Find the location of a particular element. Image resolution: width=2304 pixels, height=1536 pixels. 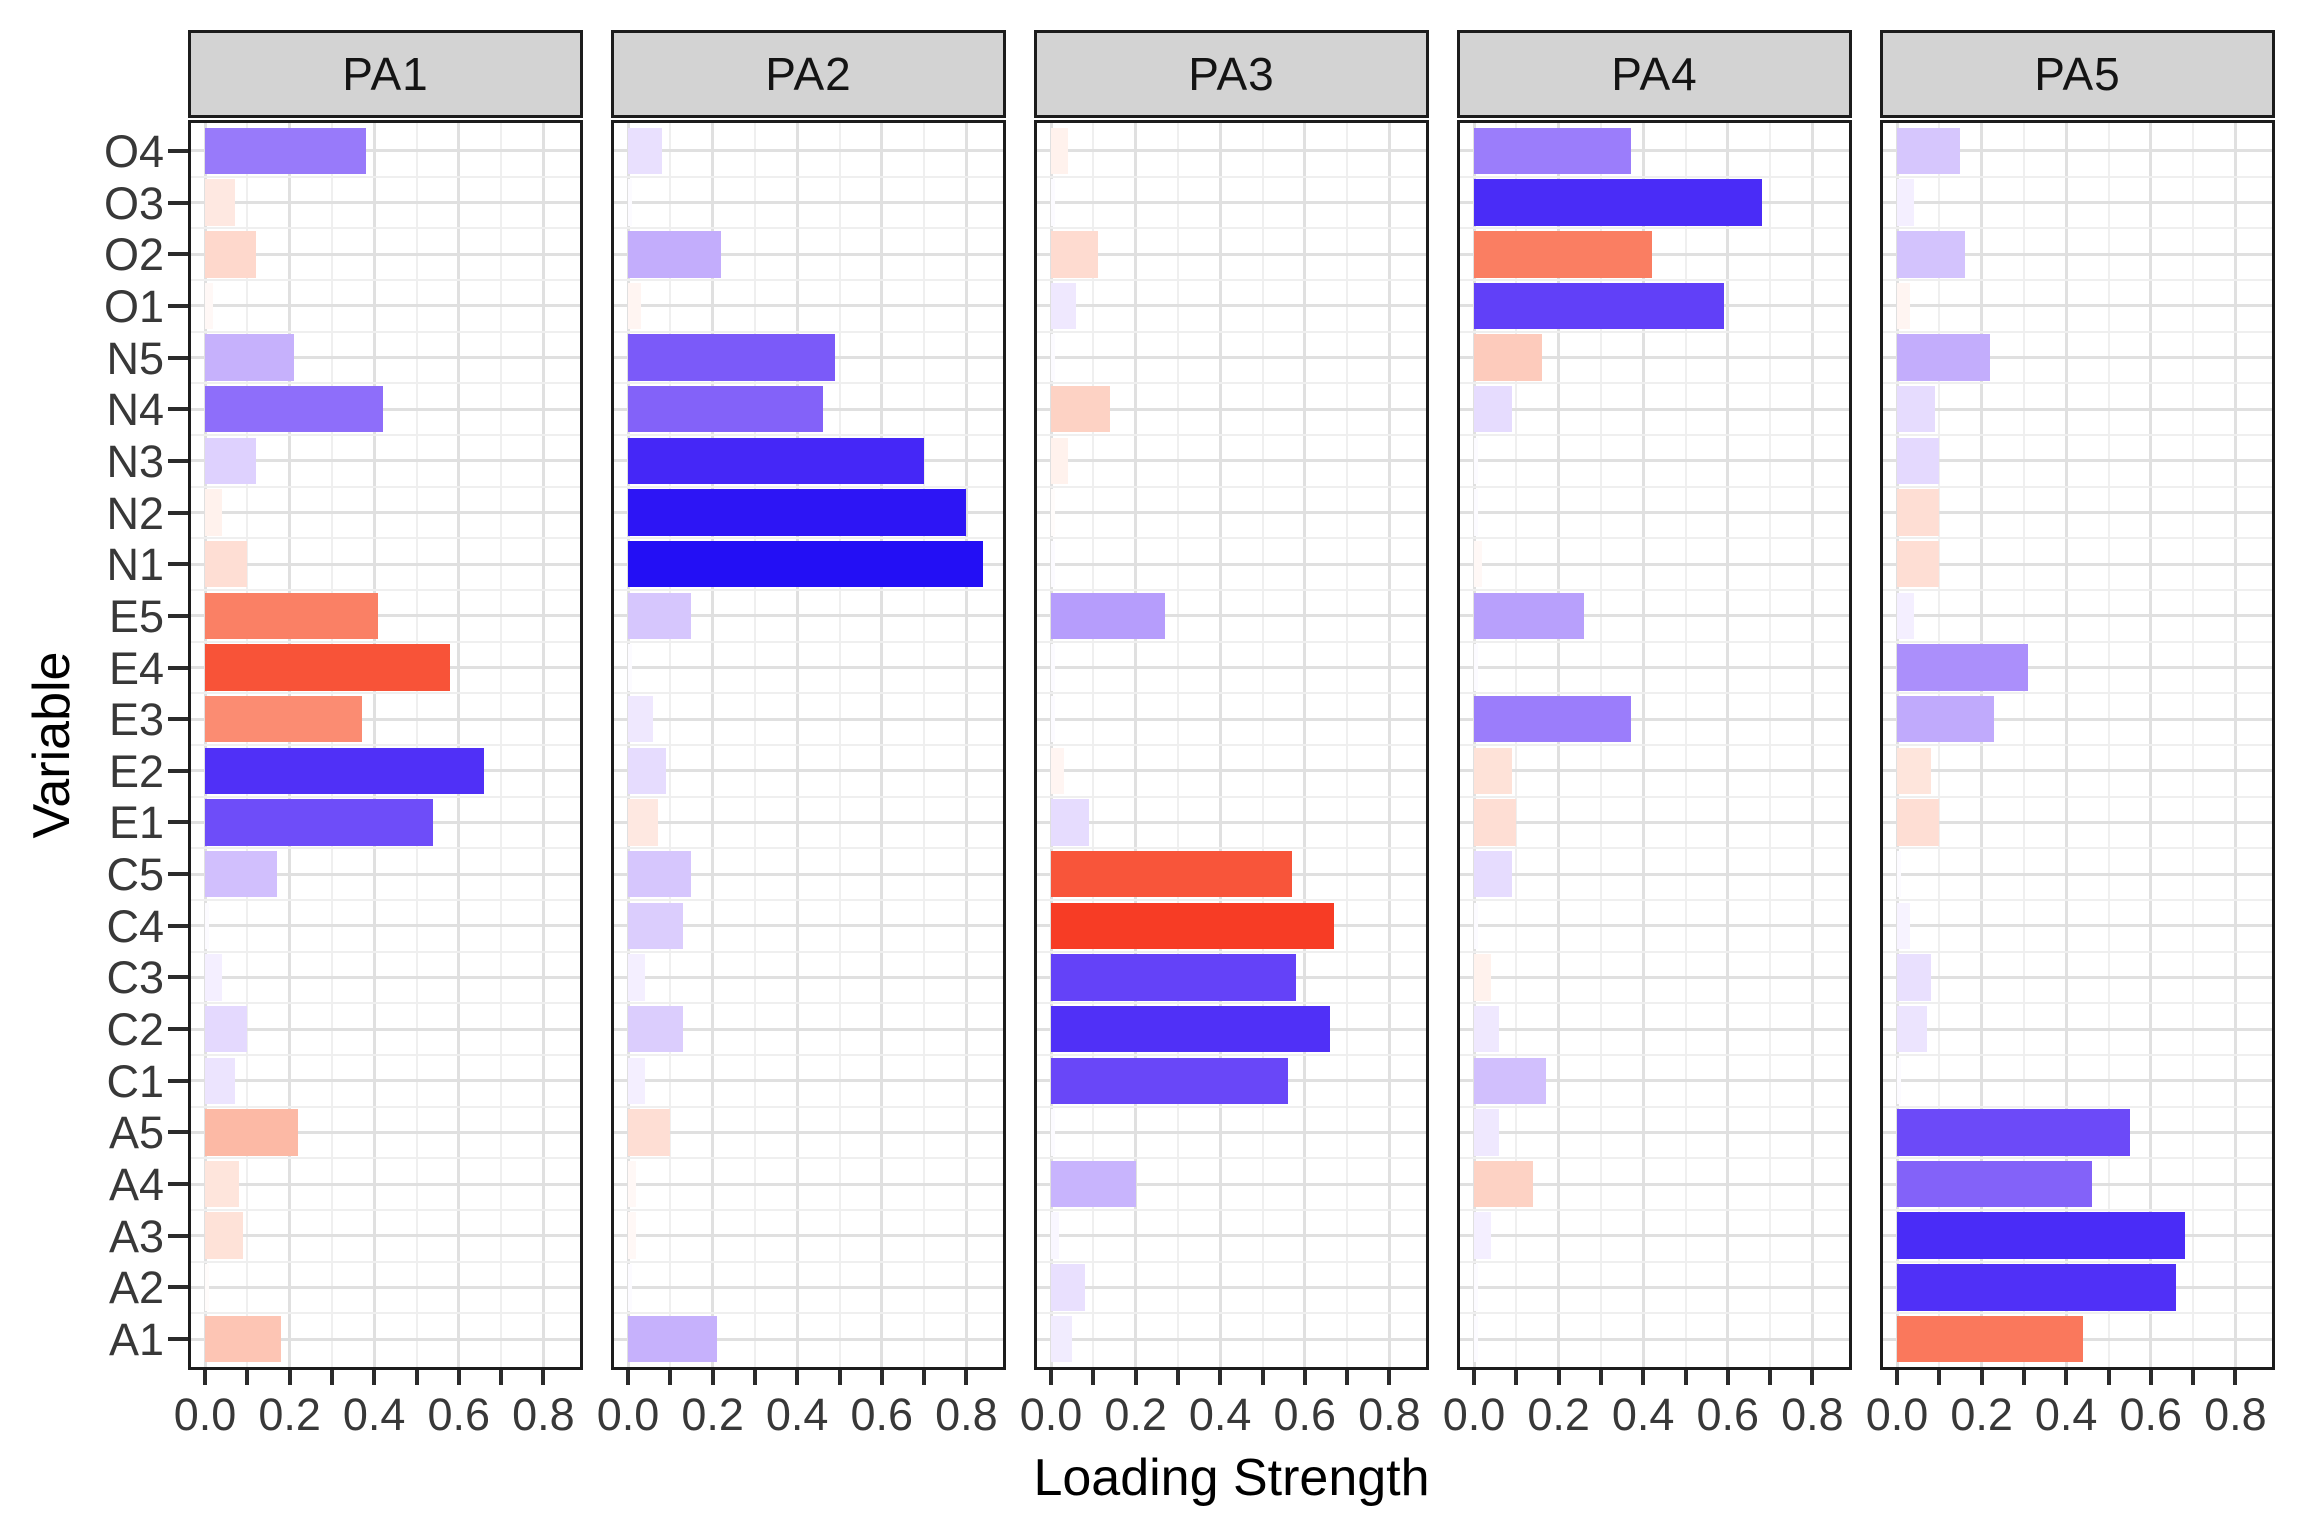

bar-pa1-a3 is located at coordinates (224, 1235).